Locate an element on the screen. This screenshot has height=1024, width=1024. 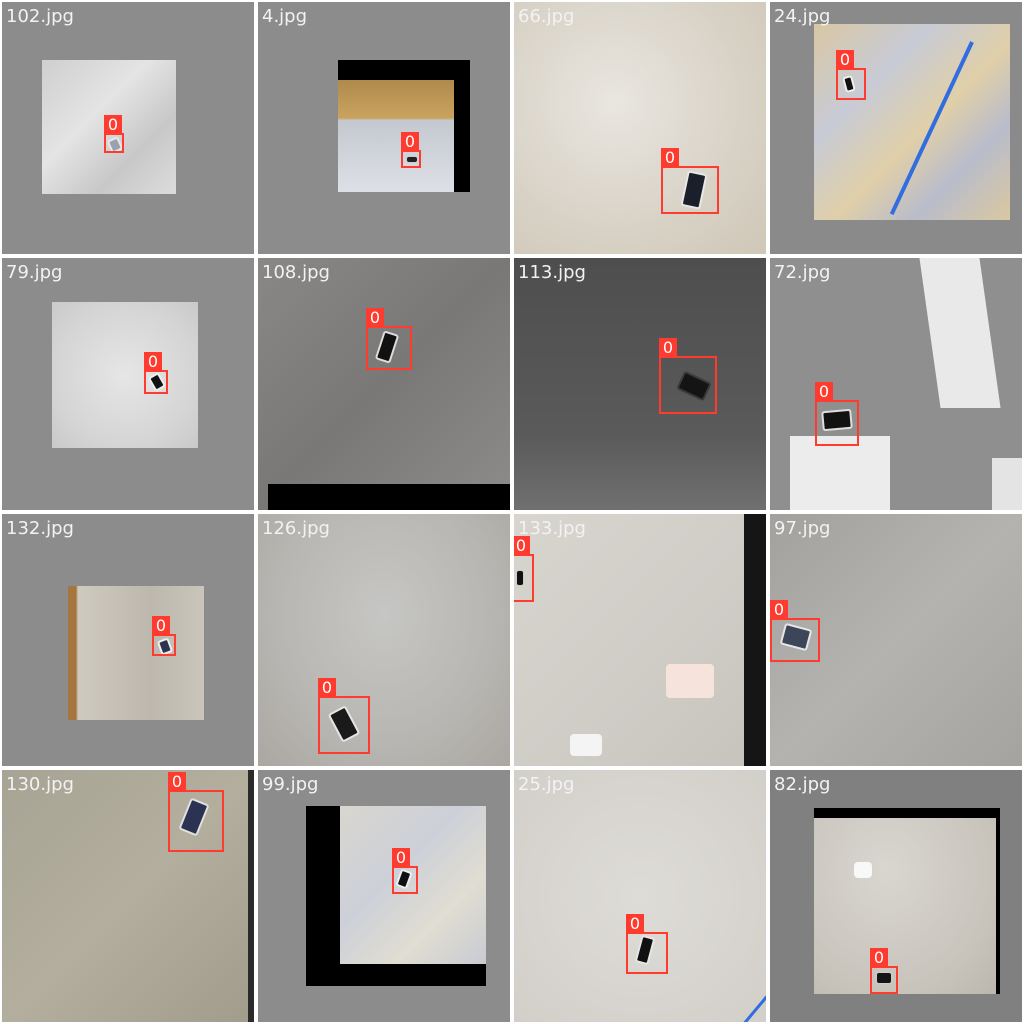
image-tile: 0 132.jpg is located at coordinates (128, 640).